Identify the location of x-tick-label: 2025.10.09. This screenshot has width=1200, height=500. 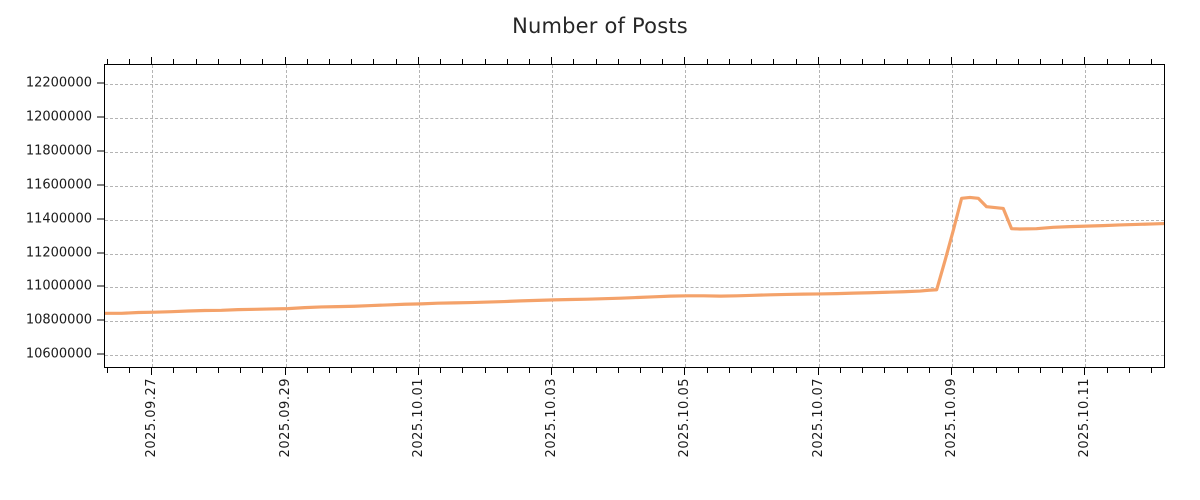
(952, 418).